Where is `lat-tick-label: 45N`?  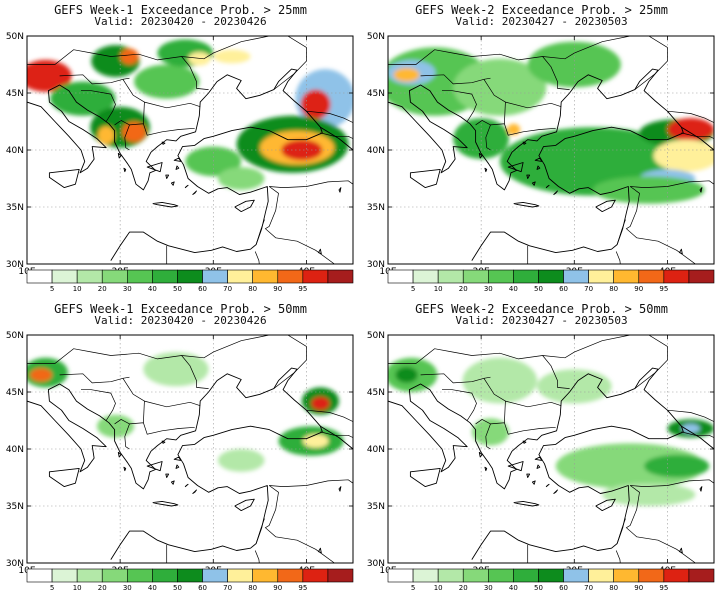
lat-tick-label: 45N is located at coordinates (15, 94).